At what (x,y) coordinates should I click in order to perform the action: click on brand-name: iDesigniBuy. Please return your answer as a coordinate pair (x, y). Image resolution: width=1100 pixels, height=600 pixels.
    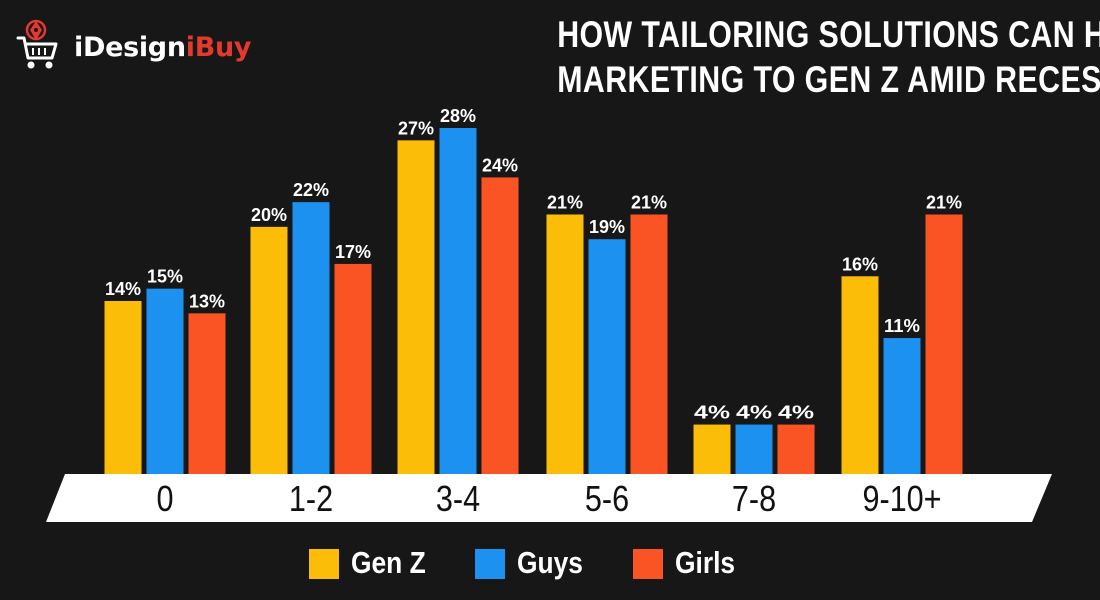
    Looking at the image, I should click on (163, 47).